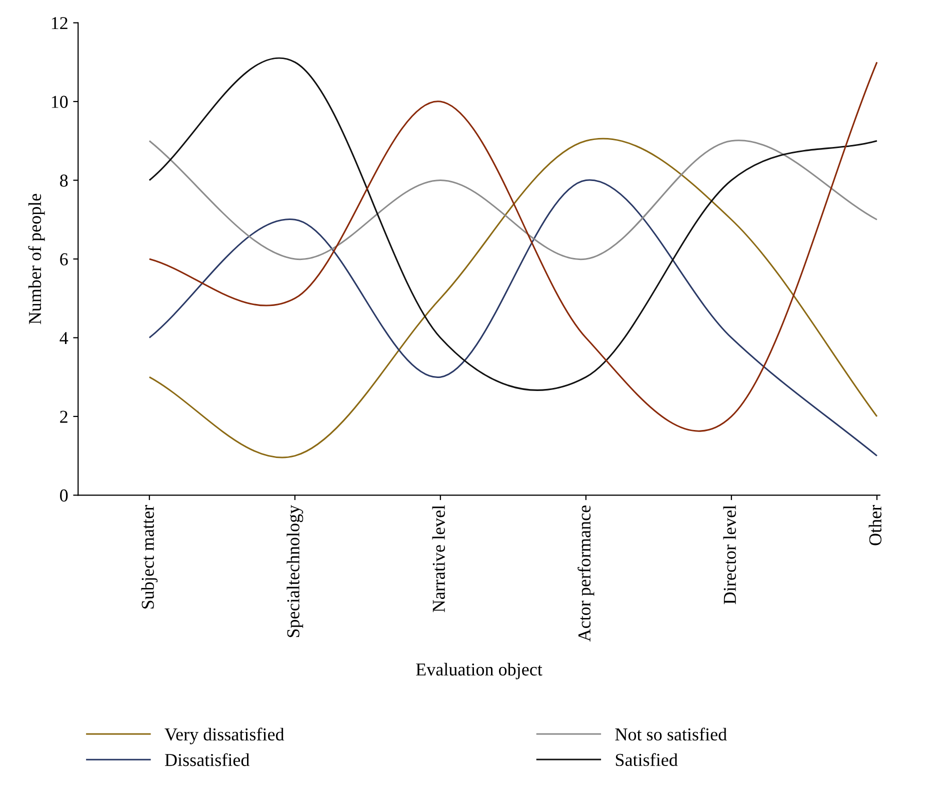 The image size is (941, 786). I want to click on y-tick-label: 6, so click(64, 259).